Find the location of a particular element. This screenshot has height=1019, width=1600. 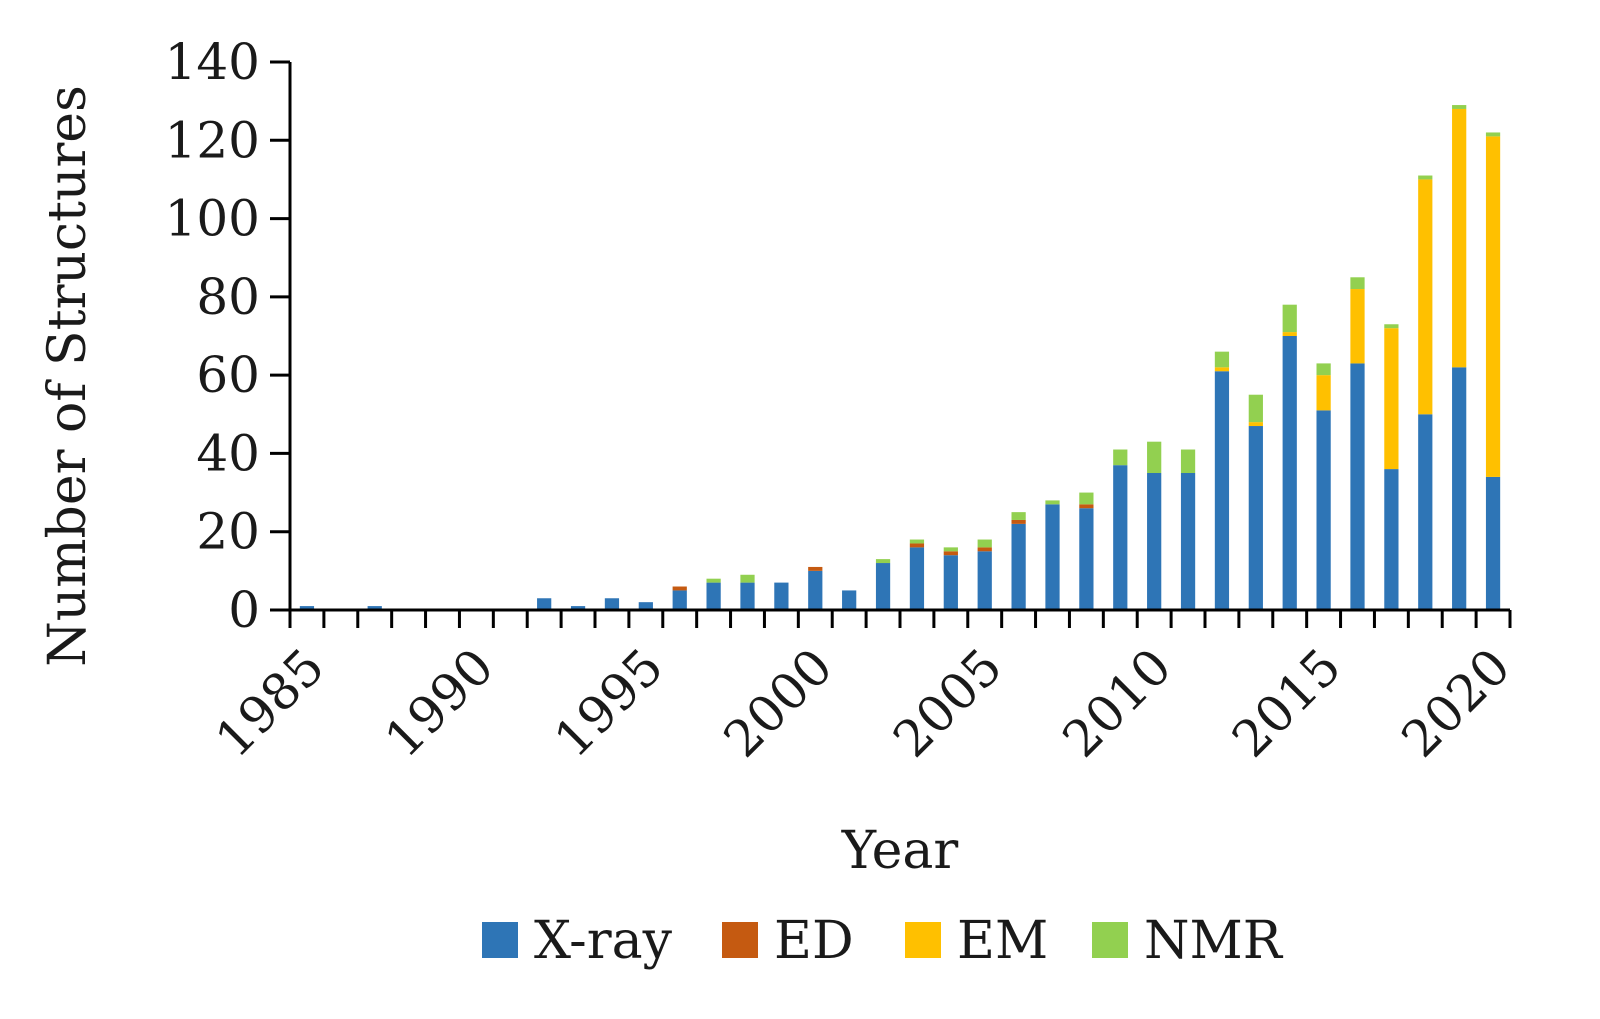

bar-em-2019 is located at coordinates (1459, 238).